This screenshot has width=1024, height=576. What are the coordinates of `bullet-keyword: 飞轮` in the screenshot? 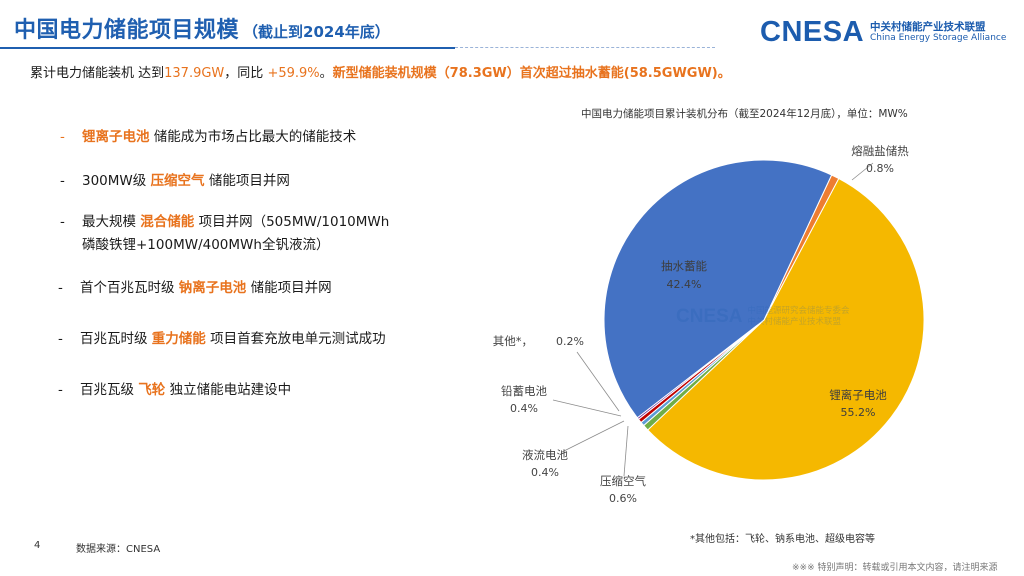 It's located at (152, 390).